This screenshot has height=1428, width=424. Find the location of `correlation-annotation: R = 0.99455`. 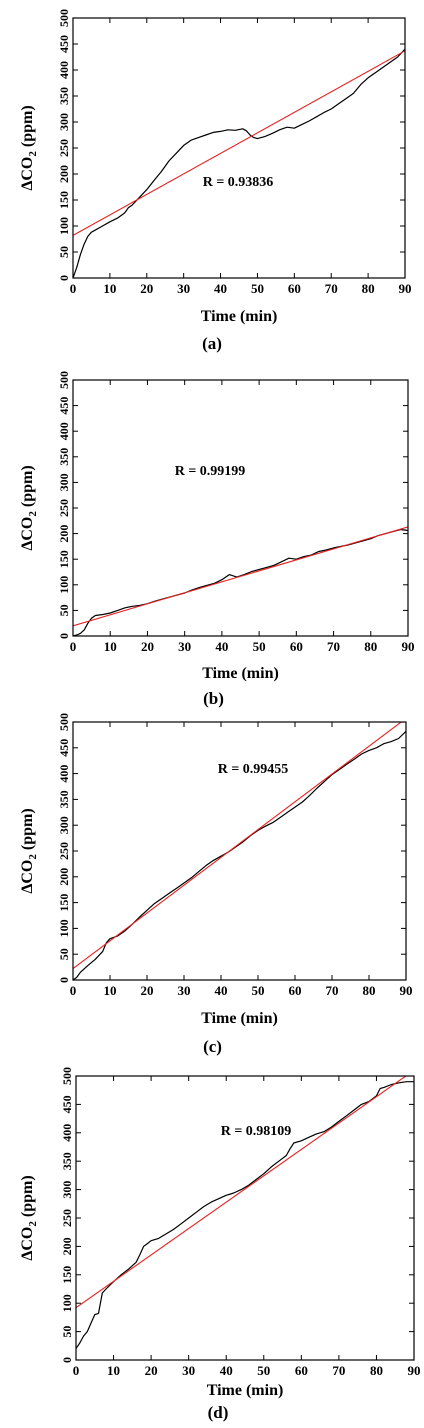

correlation-annotation: R = 0.99455 is located at coordinates (253, 769).